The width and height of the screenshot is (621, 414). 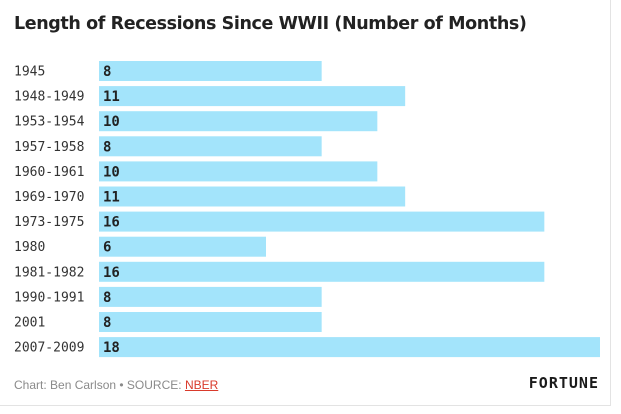 I want to click on source-link: NBER, so click(x=201, y=385).